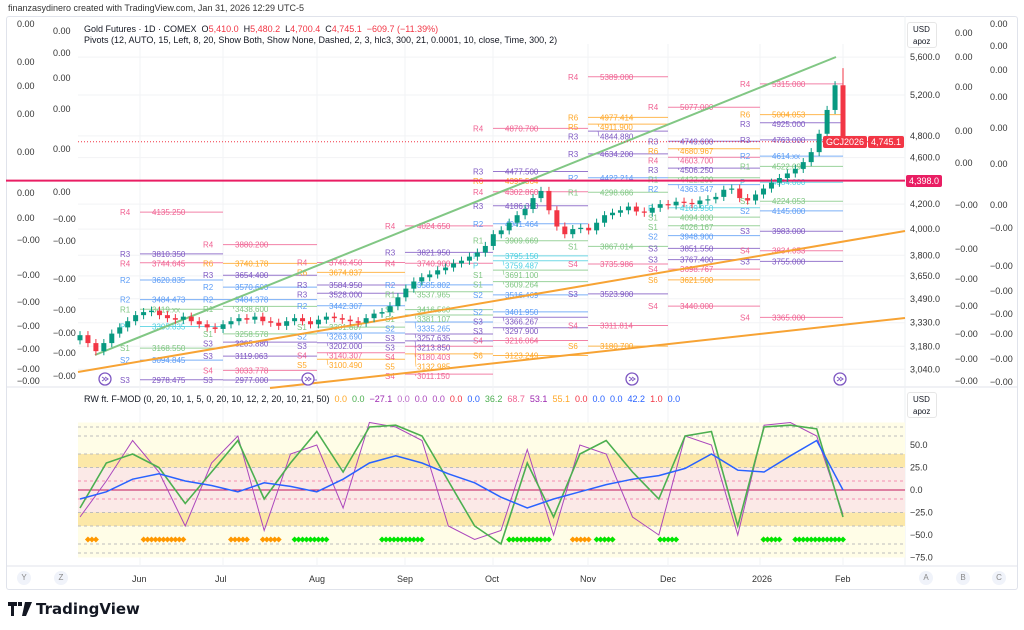  What do you see at coordinates (20, 609) in the screenshot?
I see `tradingview-logo-icon` at bounding box center [20, 609].